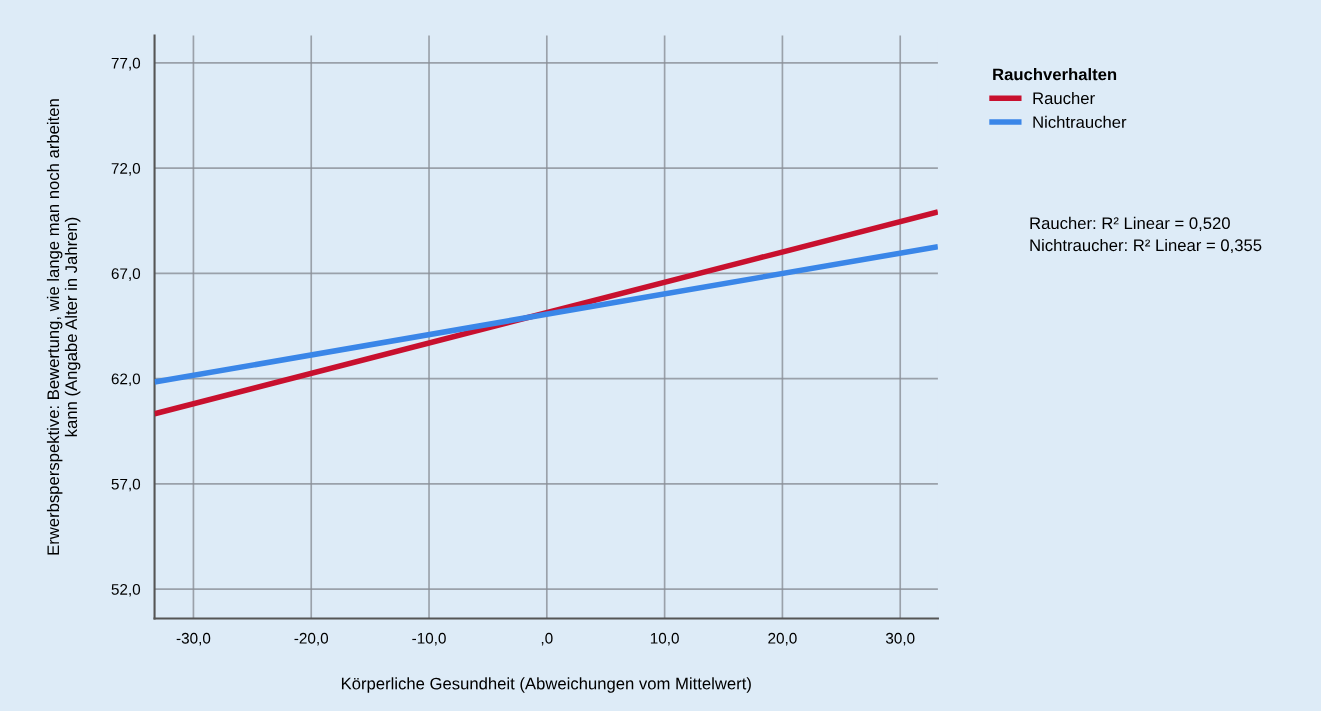  What do you see at coordinates (1130, 224) in the screenshot?
I see `text: Raucher: R² Linear = 0,520` at bounding box center [1130, 224].